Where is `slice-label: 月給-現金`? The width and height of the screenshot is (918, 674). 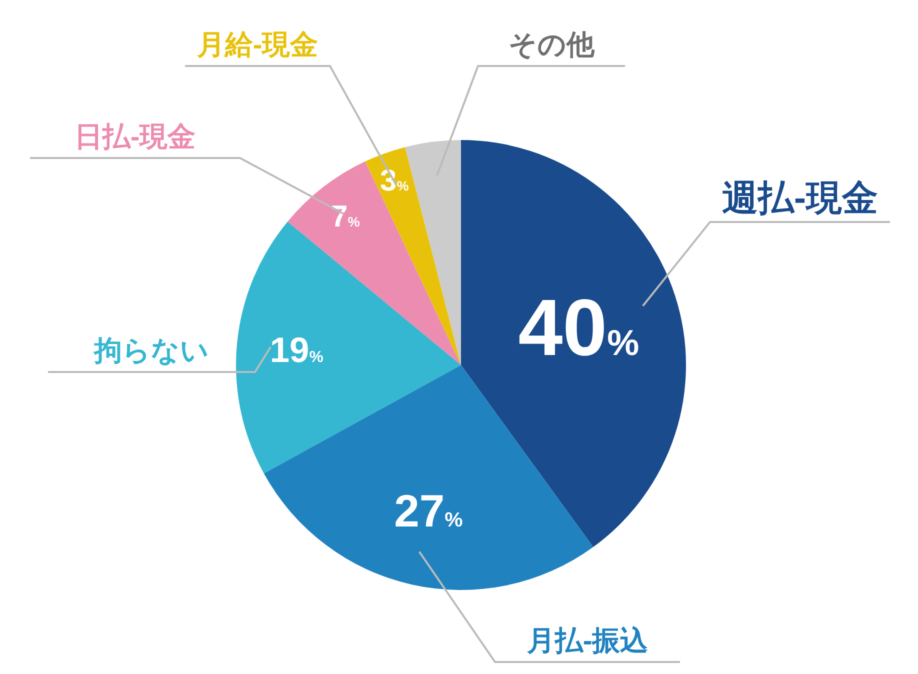
slice-label: 月給-現金 is located at coordinates (257, 44).